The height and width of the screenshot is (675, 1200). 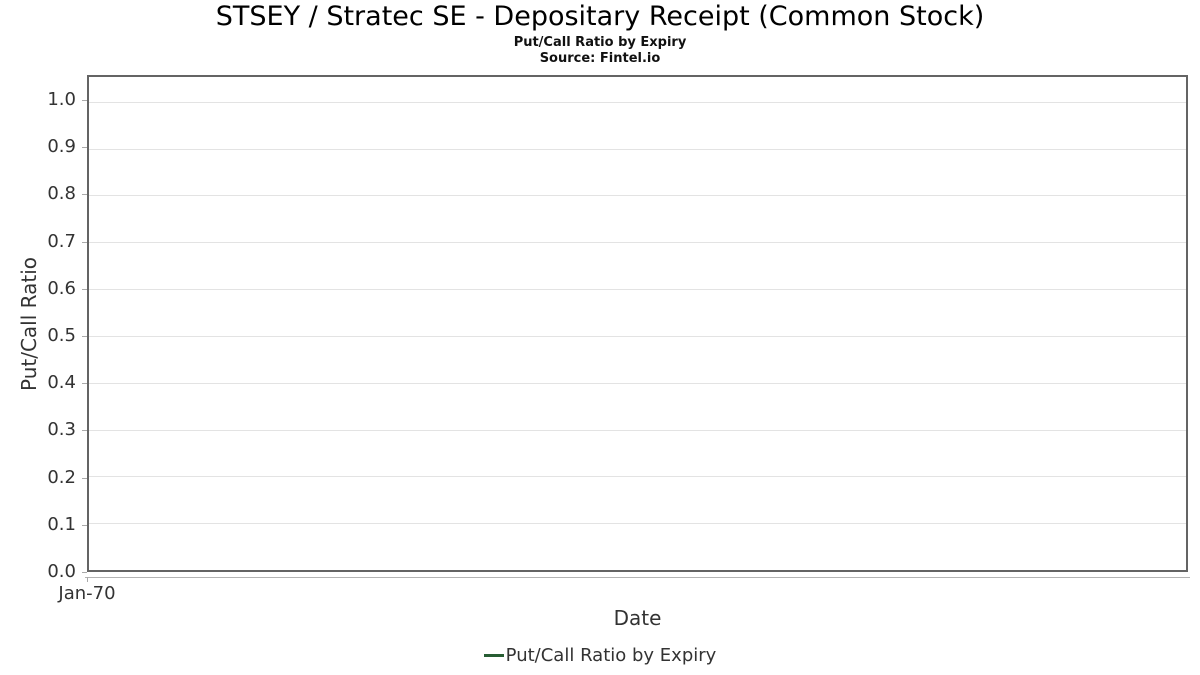 What do you see at coordinates (61, 477) in the screenshot?
I see `y-tick-label: 0.2` at bounding box center [61, 477].